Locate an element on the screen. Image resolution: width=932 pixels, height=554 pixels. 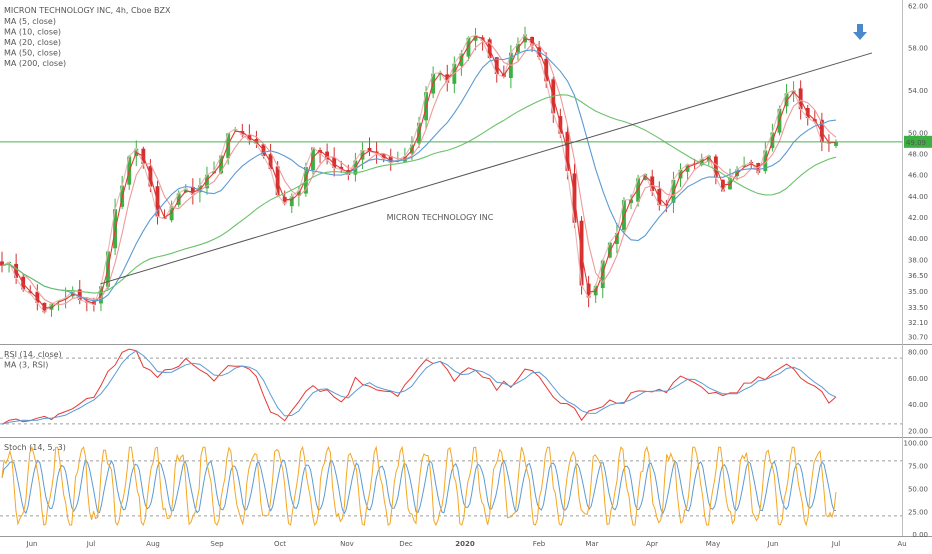
price-tick-label: 54.00 is located at coordinates (918, 91).